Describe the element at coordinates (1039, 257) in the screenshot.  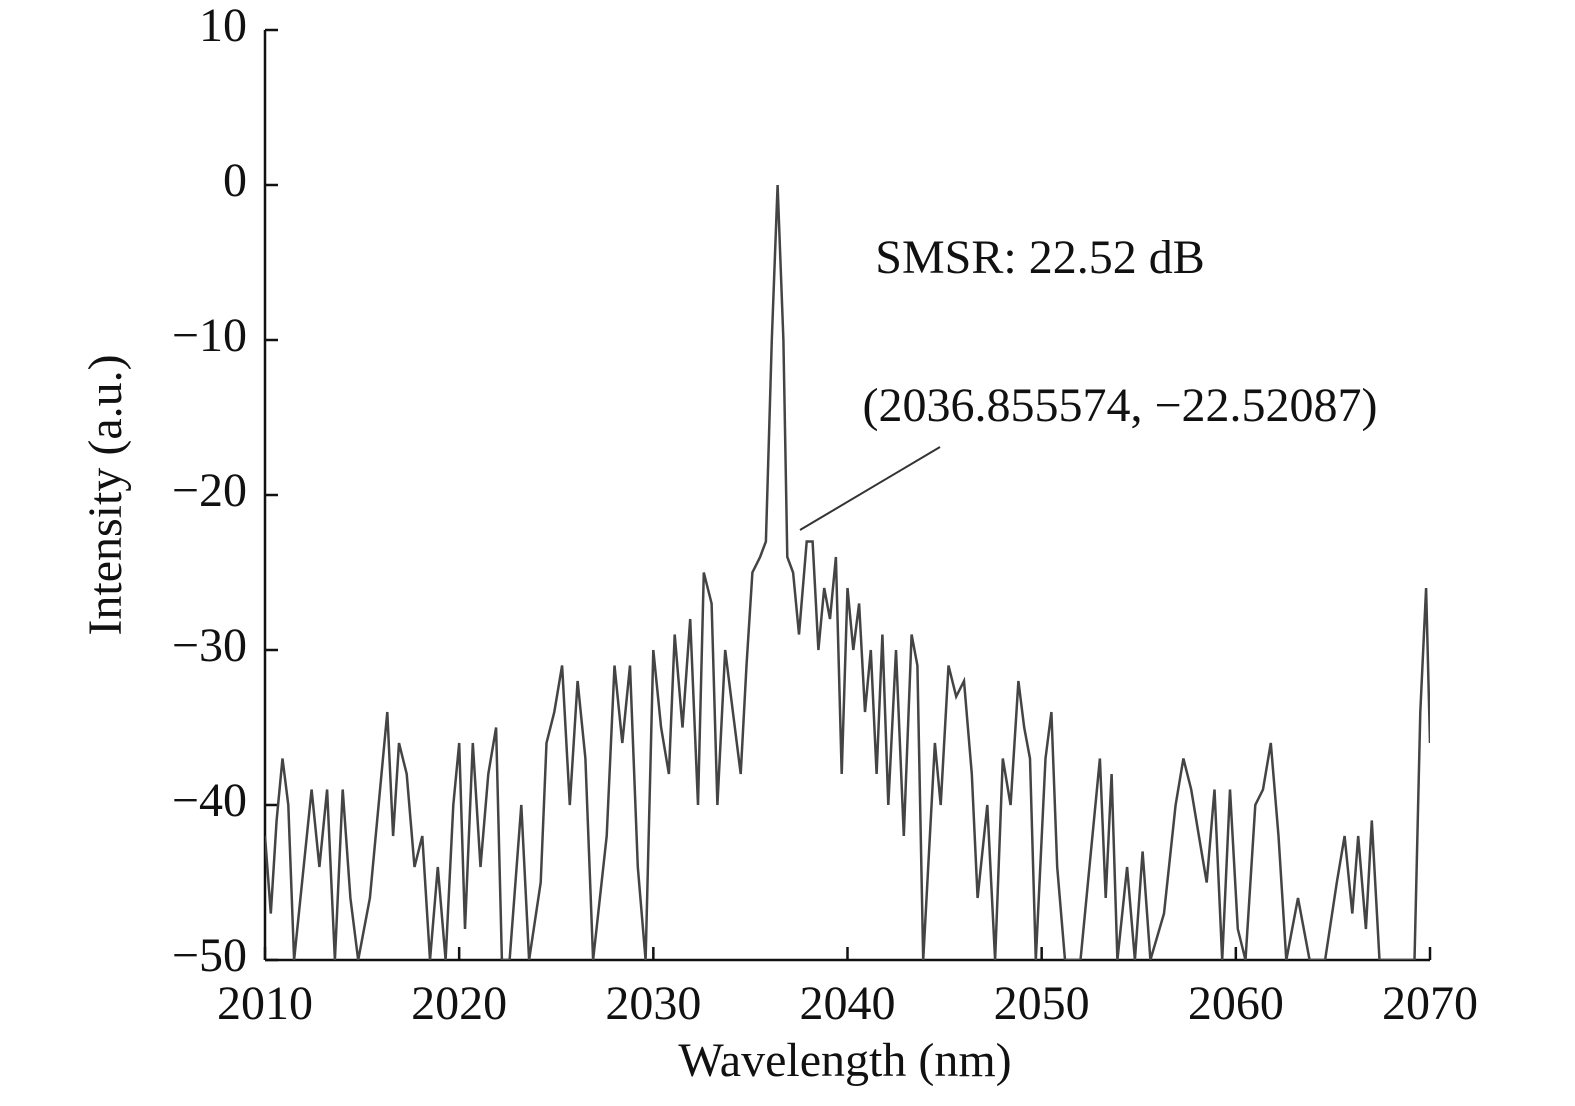
I see `annotation: SMSR: 22.52 dB` at that location.